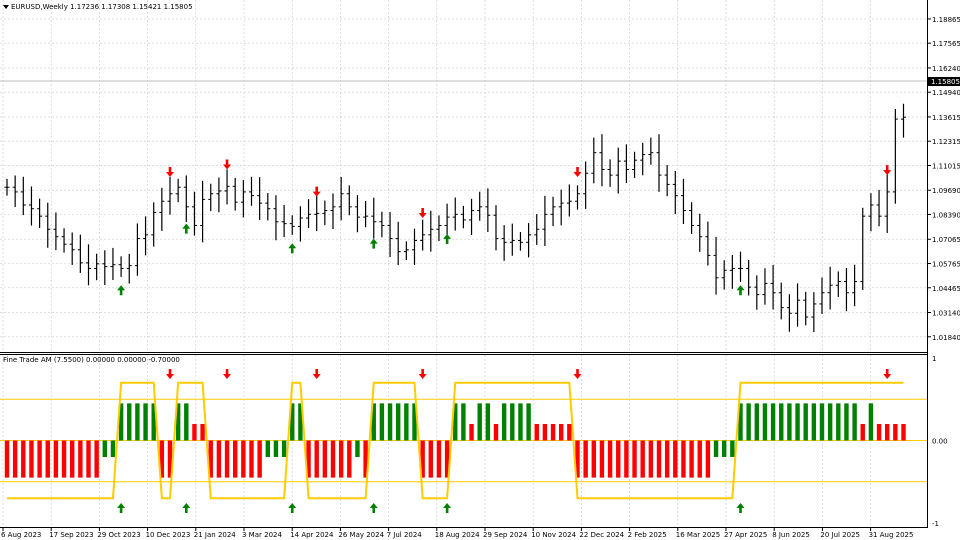 Image resolution: width=960 pixels, height=540 pixels. What do you see at coordinates (791, 535) in the screenshot?
I see `time-tick-label: 8 Jun 2025` at bounding box center [791, 535].